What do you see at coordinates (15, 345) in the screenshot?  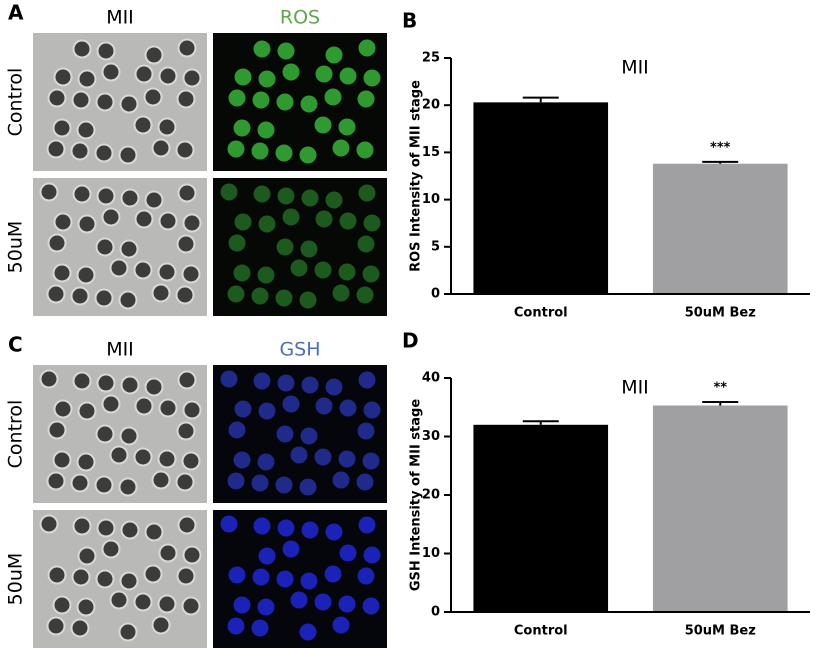 I see `panel-label: C` at bounding box center [15, 345].